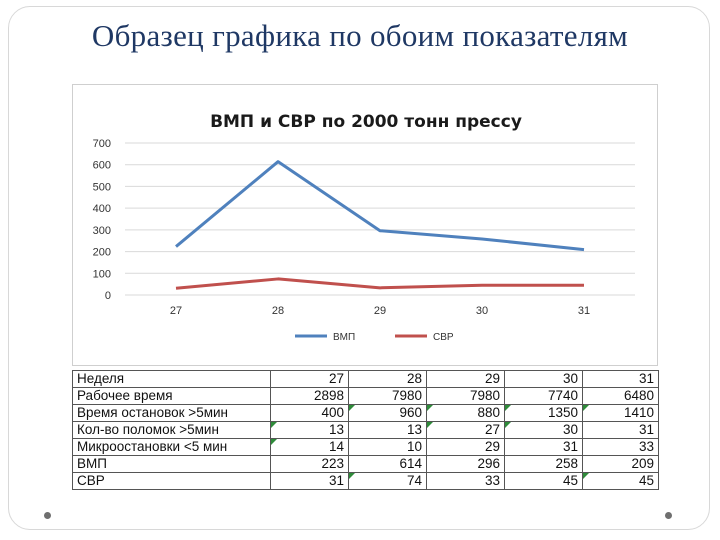 This screenshot has width=720, height=540. What do you see at coordinates (309, 464) in the screenshot?
I see `table-cell: 223` at bounding box center [309, 464].